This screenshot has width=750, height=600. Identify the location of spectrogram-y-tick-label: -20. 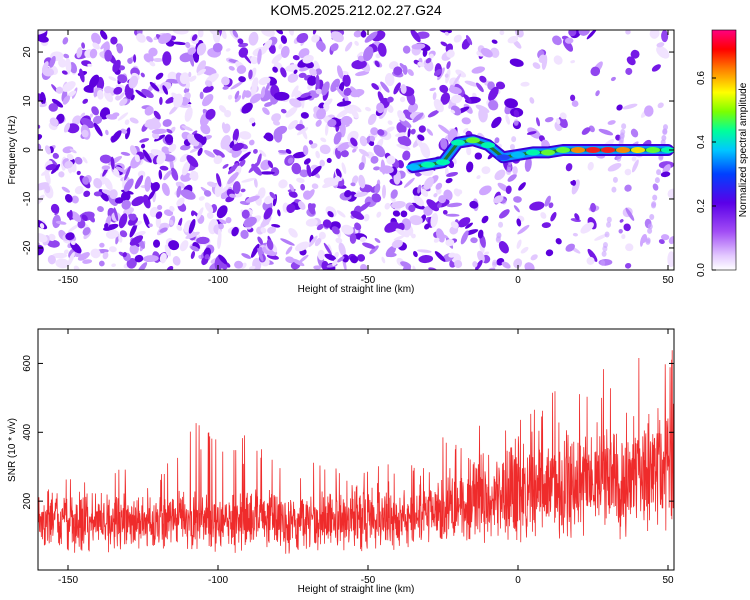
(27, 247).